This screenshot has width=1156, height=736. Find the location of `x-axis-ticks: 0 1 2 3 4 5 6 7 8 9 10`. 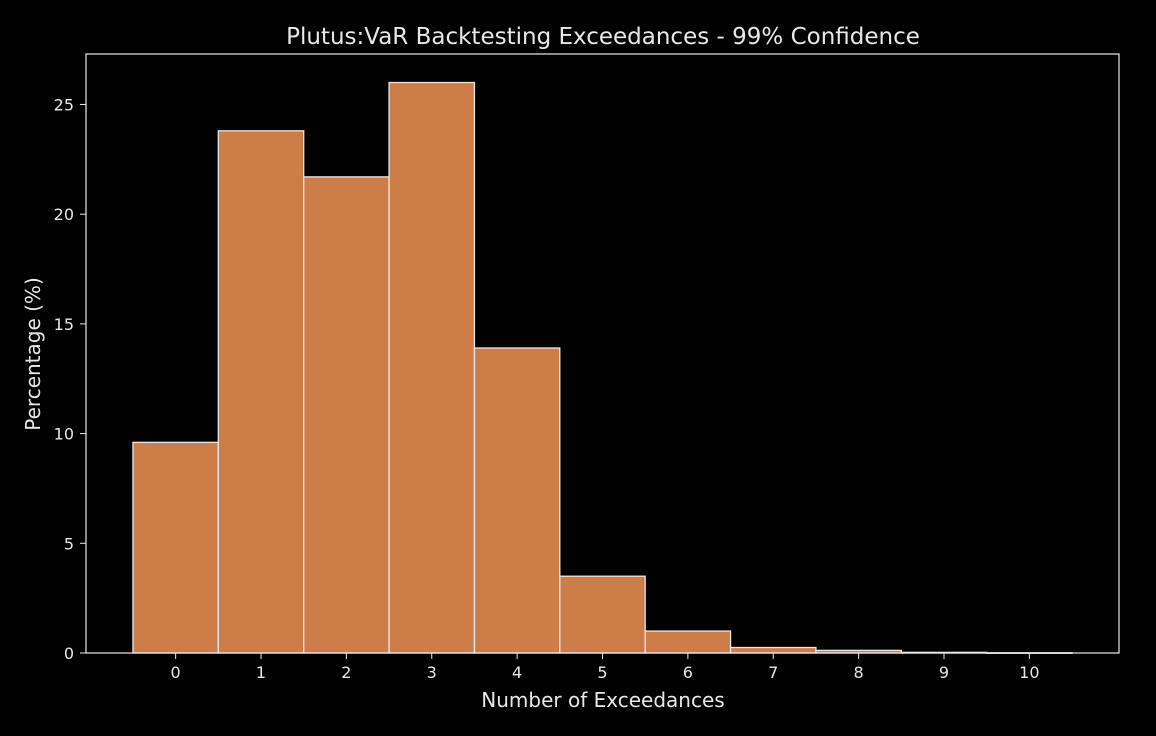

x-axis-ticks: 0 1 2 3 4 5 6 7 8 9 10 is located at coordinates (605, 667).